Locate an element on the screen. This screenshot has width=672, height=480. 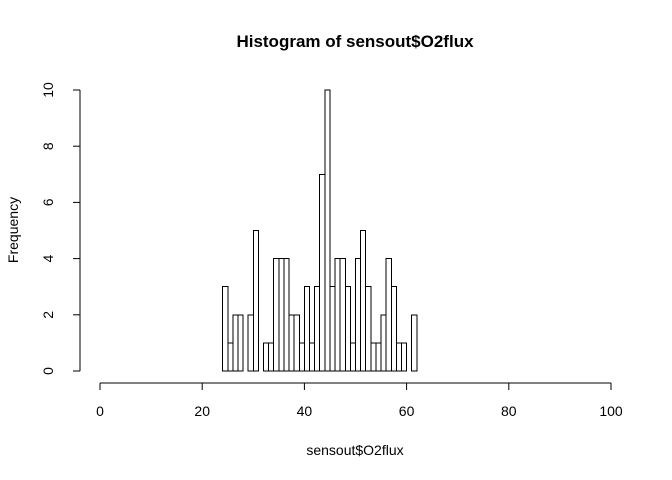
y-tick-label: 10 is located at coordinates (48, 90).